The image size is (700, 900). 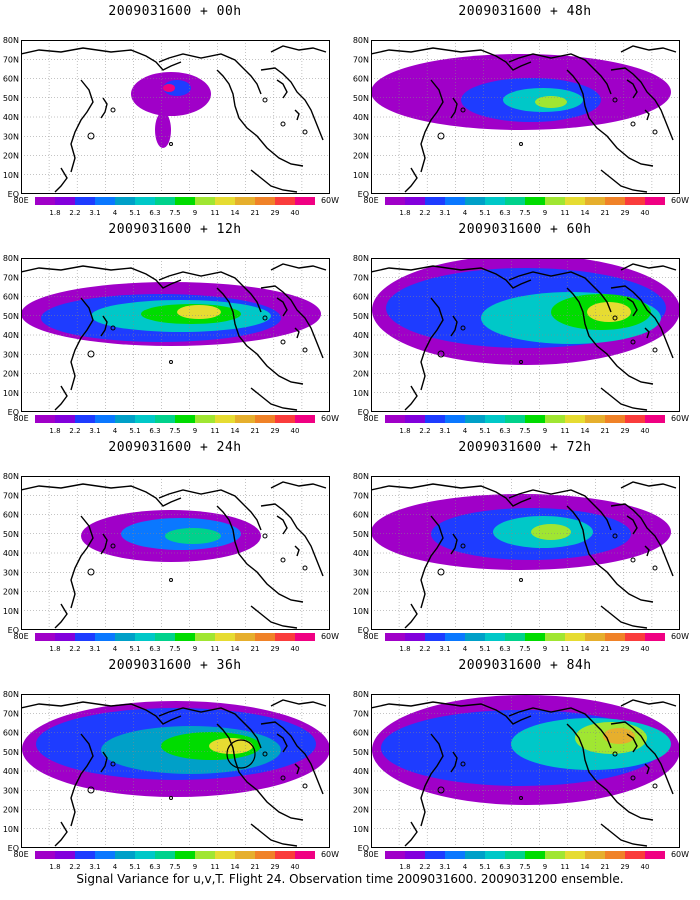 I want to click on panel-title: 2009031600 + 48h, so click(x=525, y=11).